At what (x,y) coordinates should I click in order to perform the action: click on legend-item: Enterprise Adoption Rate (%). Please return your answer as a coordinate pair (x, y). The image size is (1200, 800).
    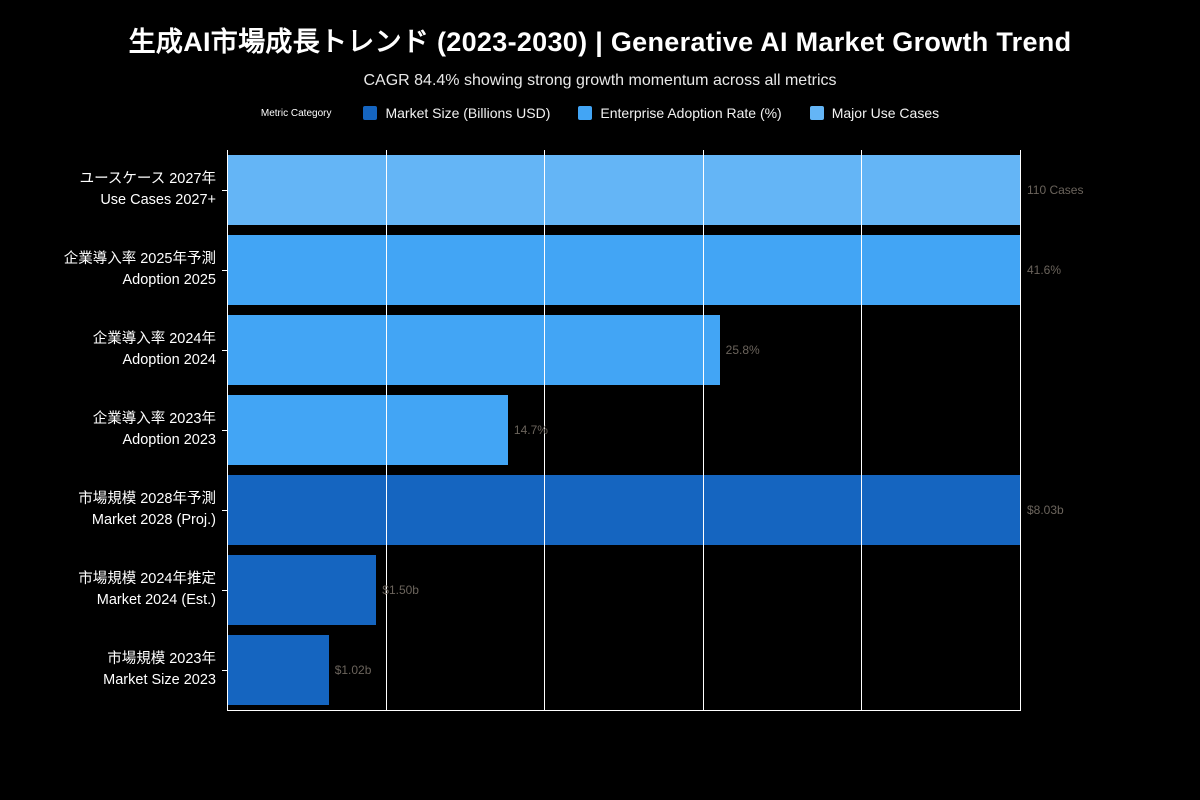
    Looking at the image, I should click on (680, 113).